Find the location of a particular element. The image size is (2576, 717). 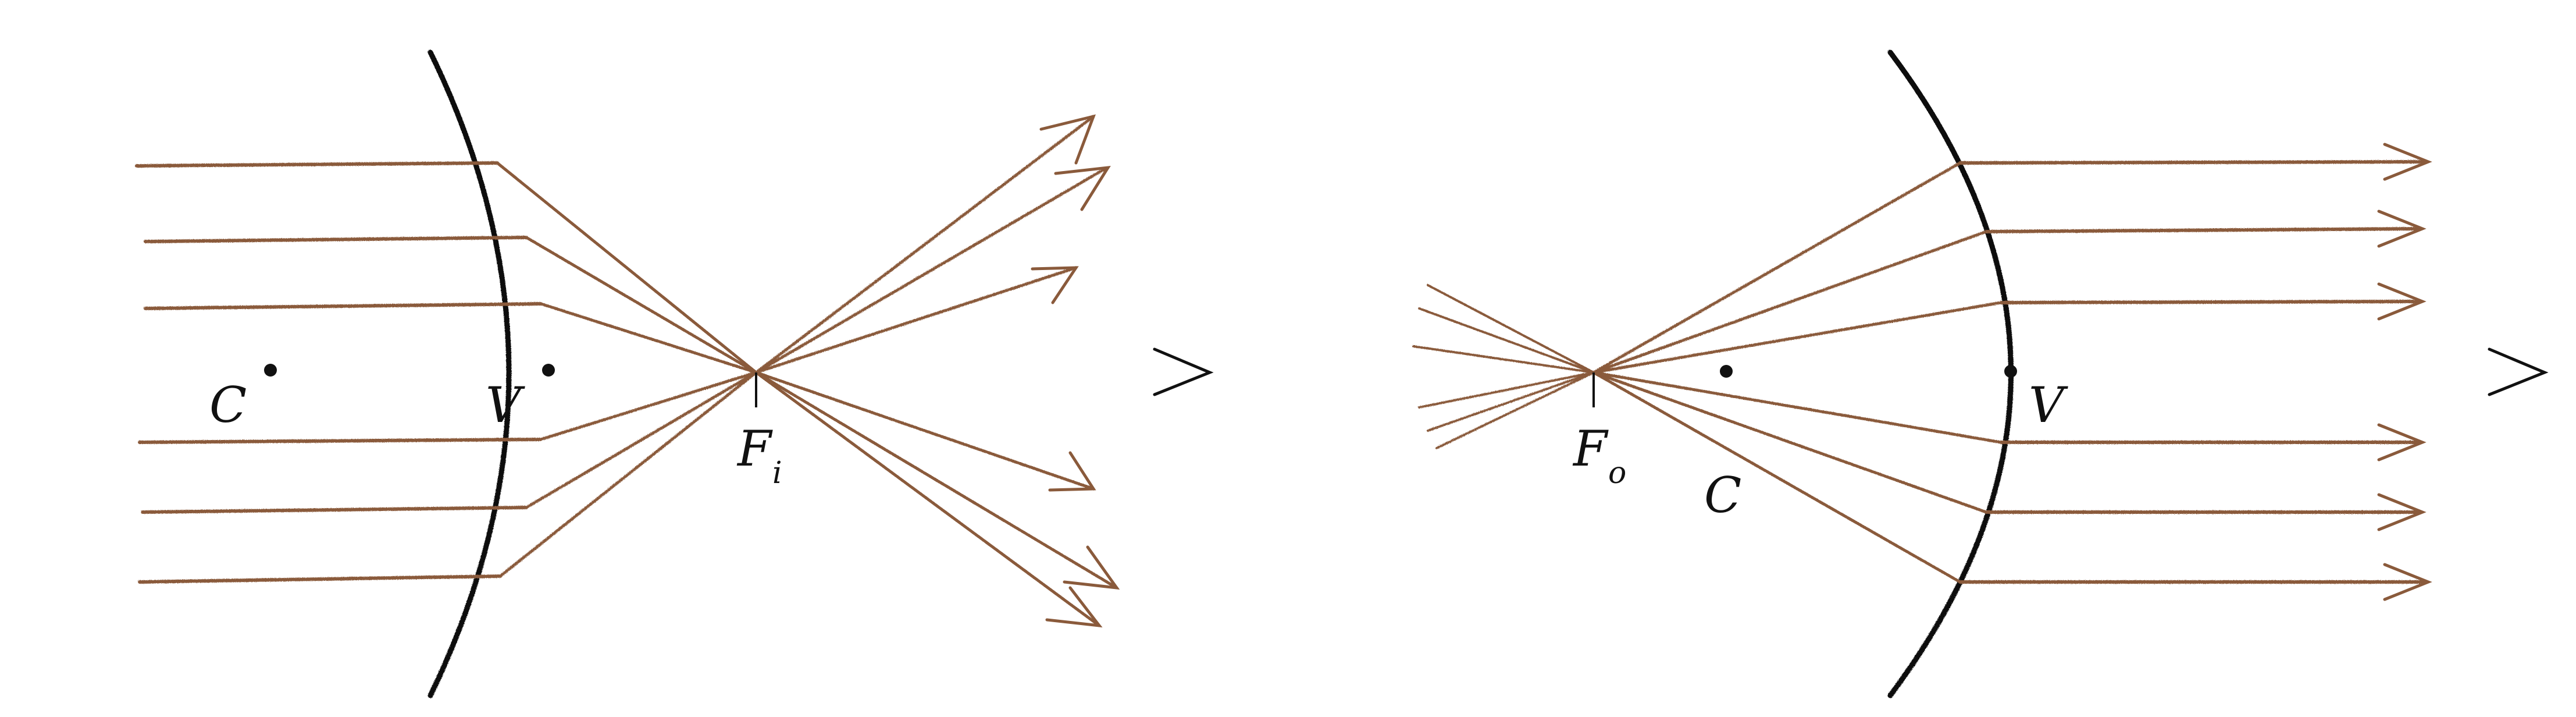

right-vertex-point is located at coordinates (2010, 371).